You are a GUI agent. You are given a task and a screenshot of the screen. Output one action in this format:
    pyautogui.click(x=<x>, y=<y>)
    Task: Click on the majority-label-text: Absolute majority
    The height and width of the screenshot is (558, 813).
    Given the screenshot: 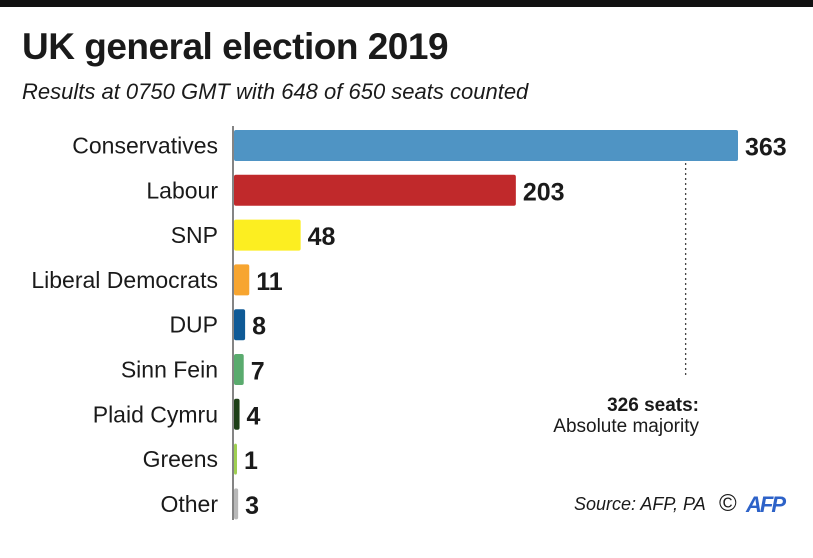 What is the action you would take?
    pyautogui.click(x=626, y=426)
    